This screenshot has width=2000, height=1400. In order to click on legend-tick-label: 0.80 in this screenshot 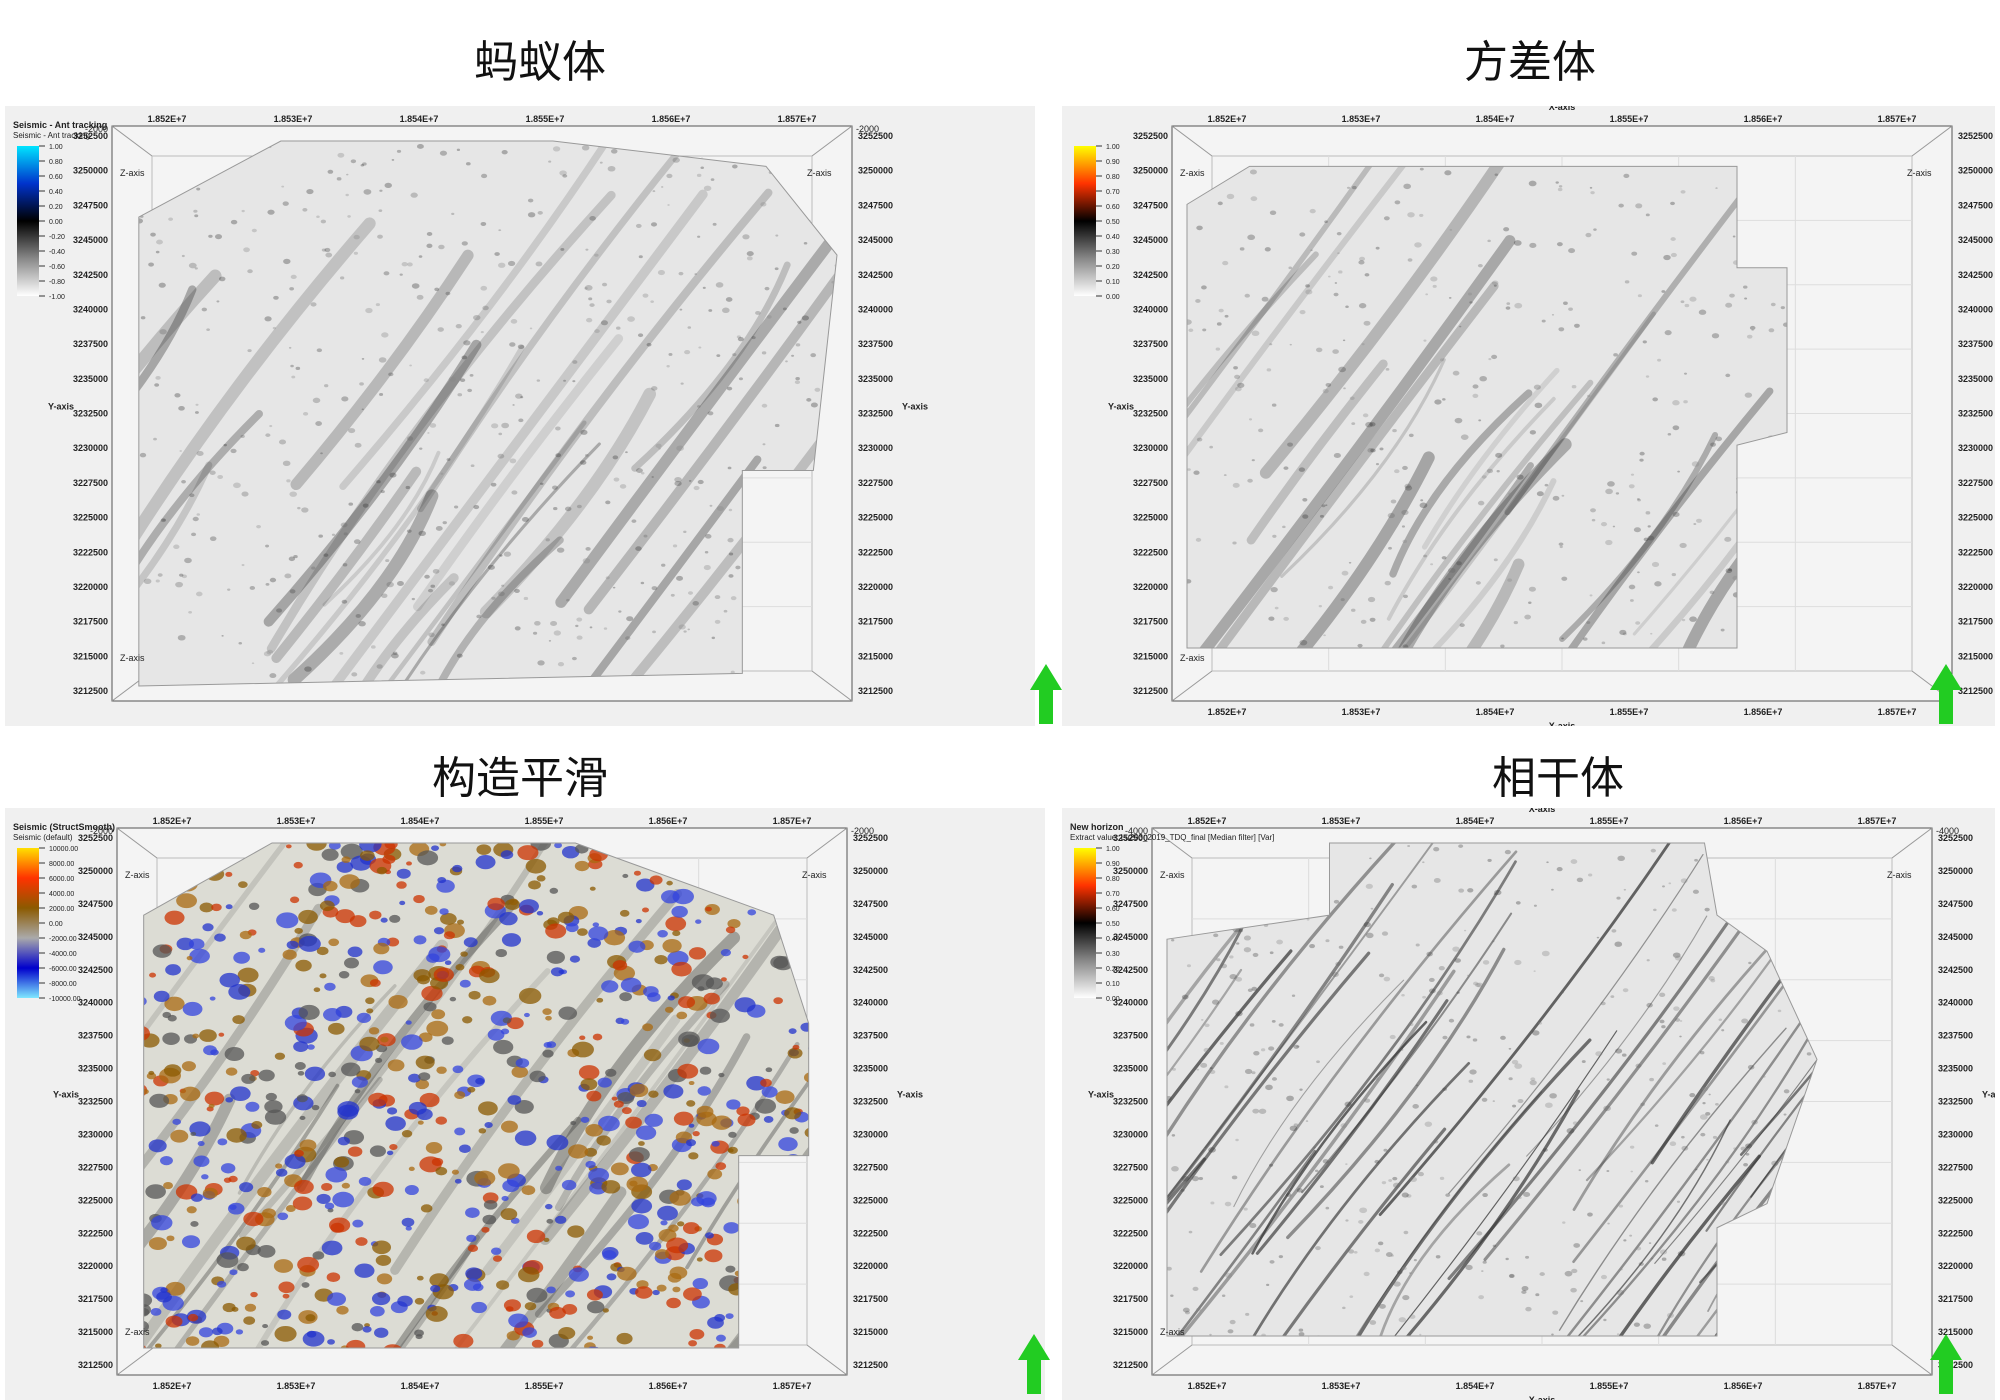, I will do `click(1113, 177)`.